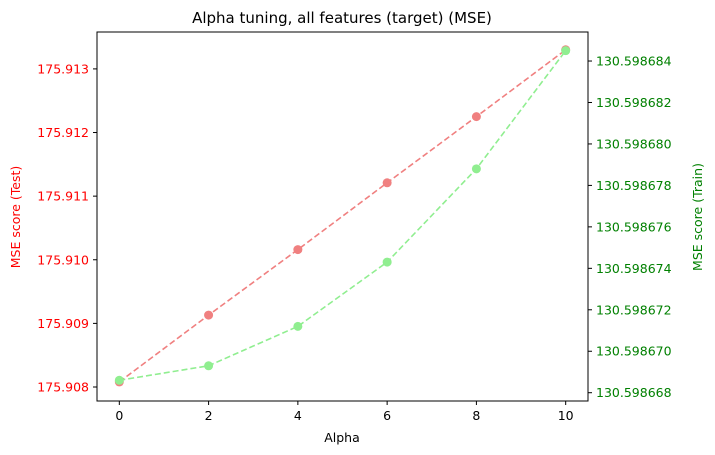 The image size is (715, 455). What do you see at coordinates (63, 132) in the screenshot?
I see `left-y-tick-label: 175.912` at bounding box center [63, 132].